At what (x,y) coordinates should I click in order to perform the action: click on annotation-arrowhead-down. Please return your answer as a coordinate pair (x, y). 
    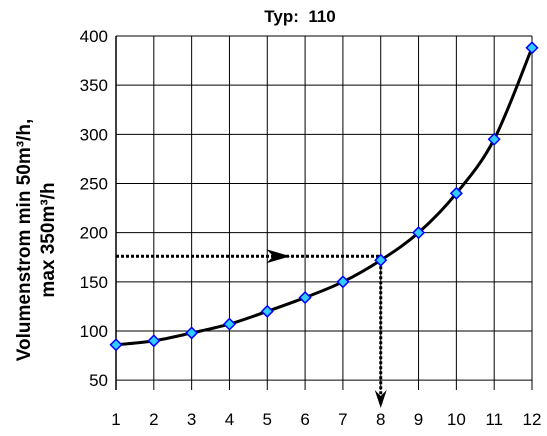
    Looking at the image, I should click on (380, 399).